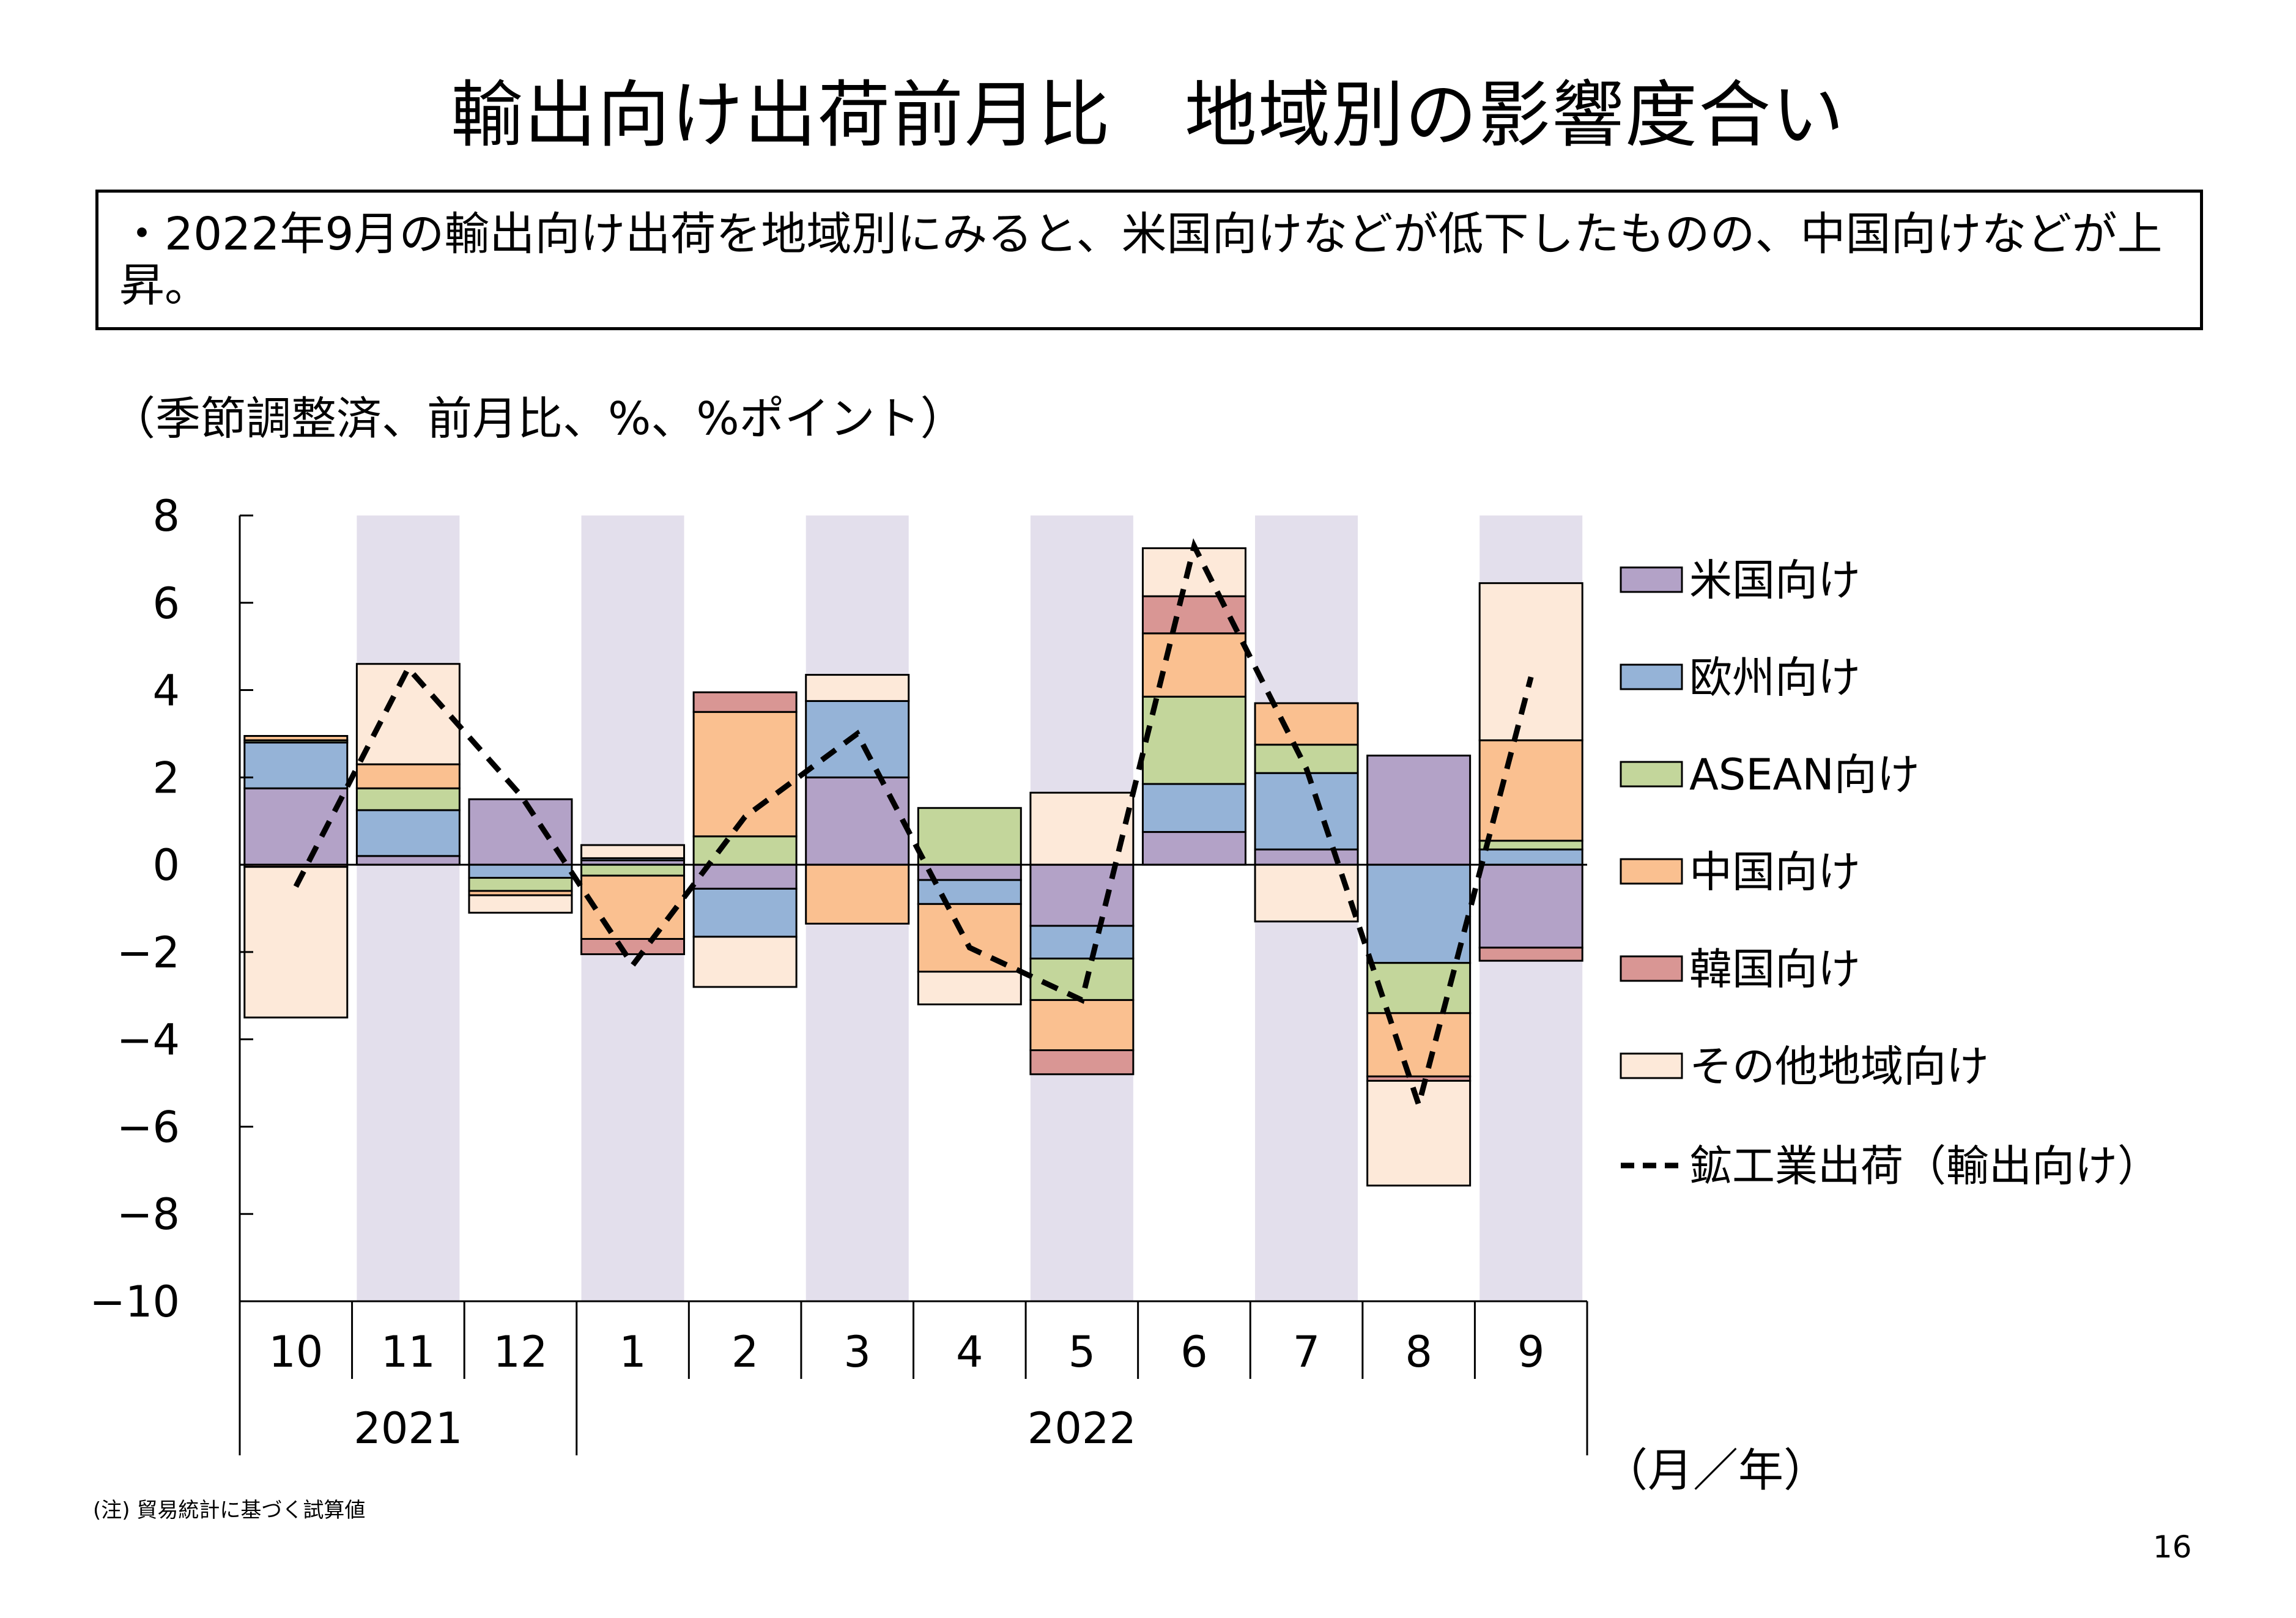 Image resolution: width=2296 pixels, height=1618 pixels. I want to click on x-tick-label: 2, so click(745, 1352).